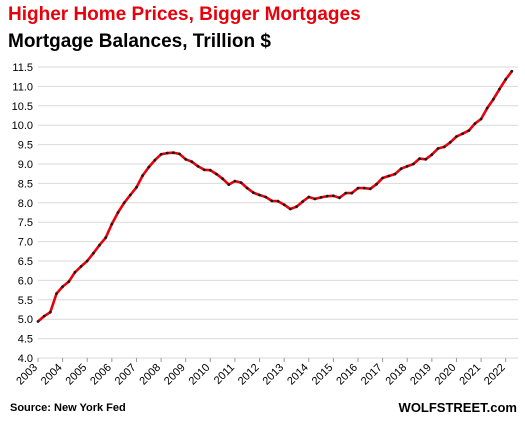  What do you see at coordinates (25, 243) in the screenshot?
I see `y-tick-label: 7.0` at bounding box center [25, 243].